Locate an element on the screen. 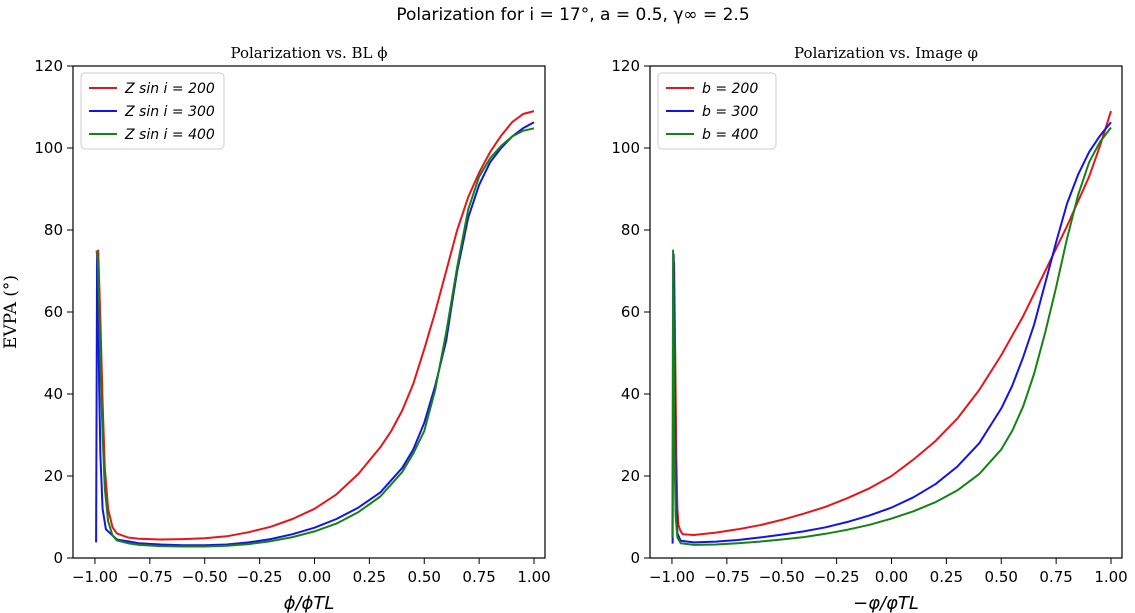  x-axis-label: −φ/φTL is located at coordinates (886, 603).